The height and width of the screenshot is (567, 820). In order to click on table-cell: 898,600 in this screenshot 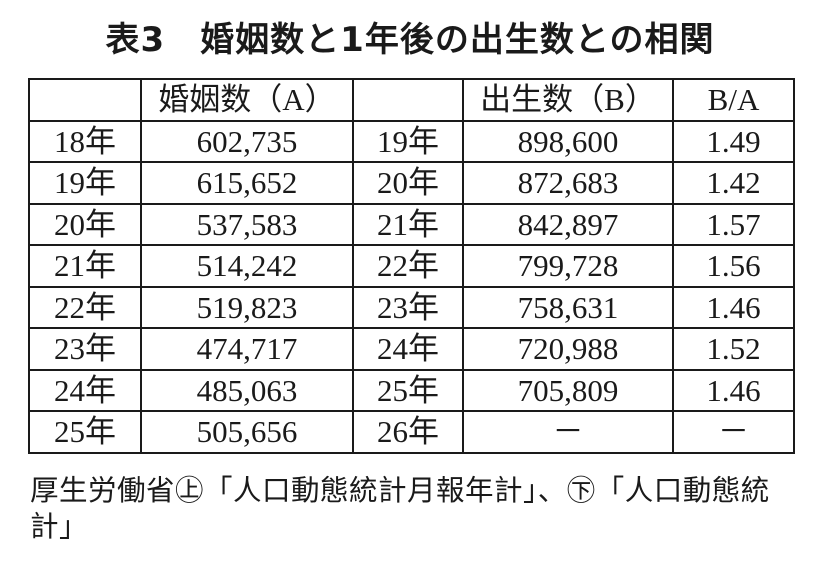, I will do `click(568, 141)`.